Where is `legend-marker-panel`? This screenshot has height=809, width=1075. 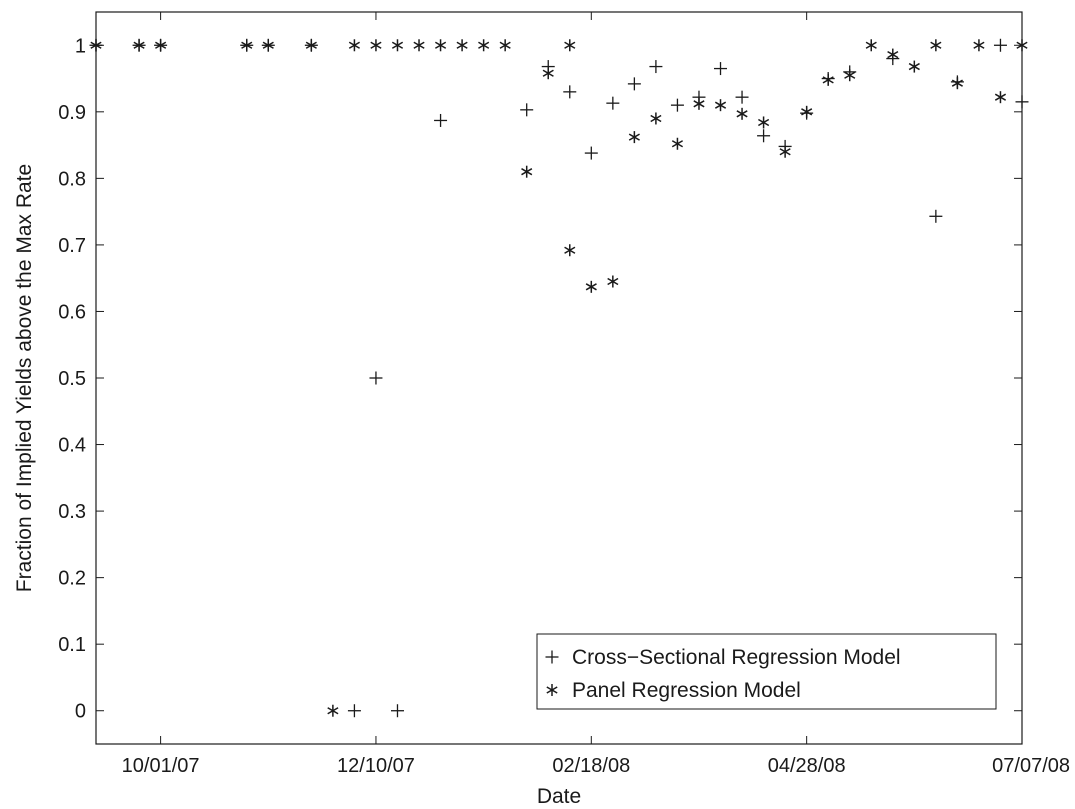 legend-marker-panel is located at coordinates (552, 690).